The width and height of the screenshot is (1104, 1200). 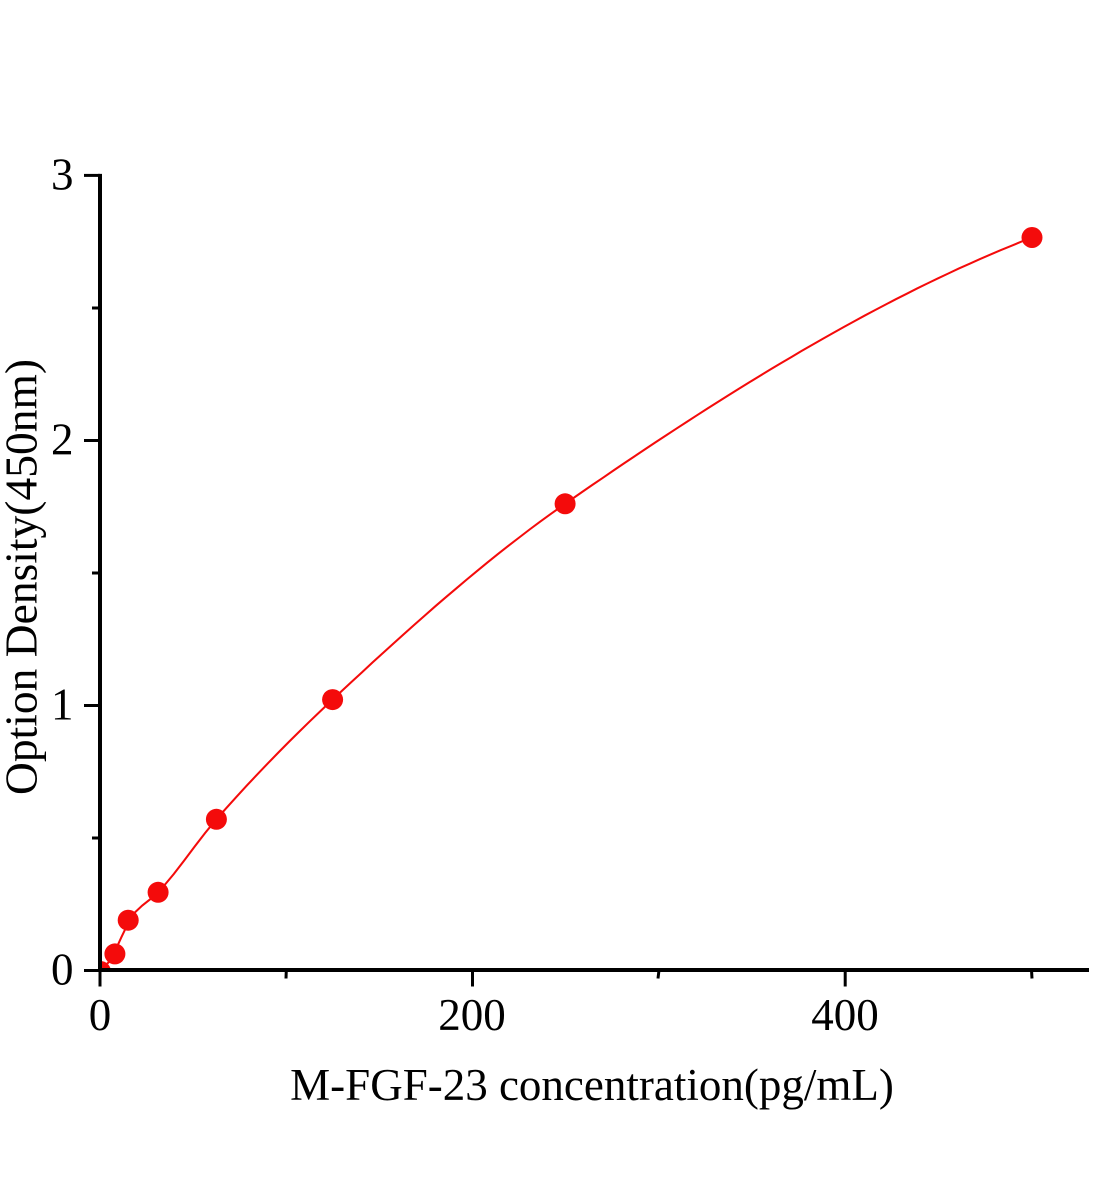 What do you see at coordinates (845, 1015) in the screenshot?
I see `svg-text: 400` at bounding box center [845, 1015].